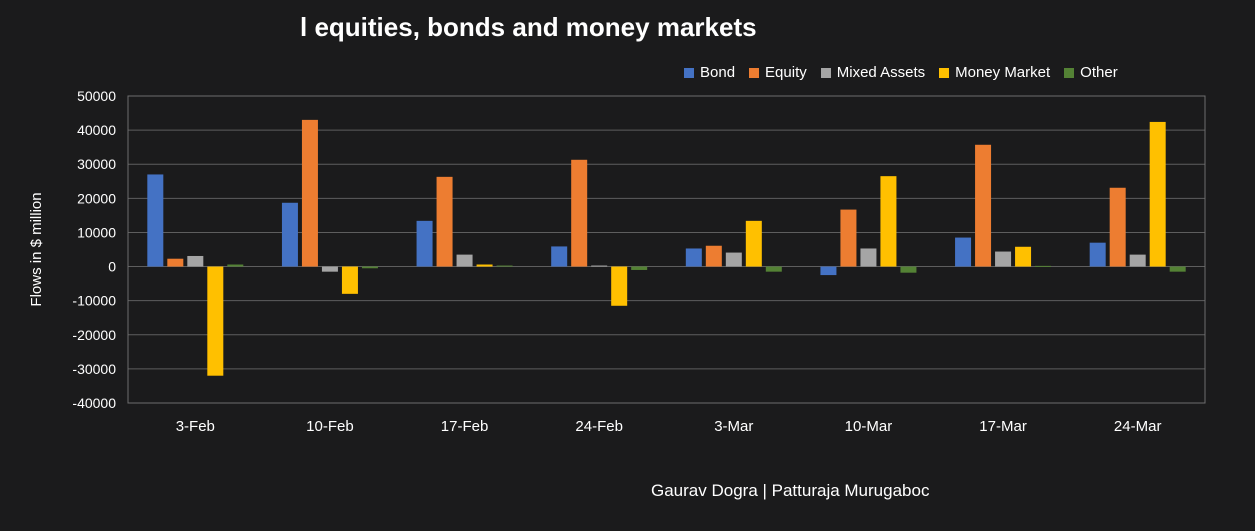 This screenshot has height=531, width=1255. I want to click on legend-label: Equity, so click(786, 72).